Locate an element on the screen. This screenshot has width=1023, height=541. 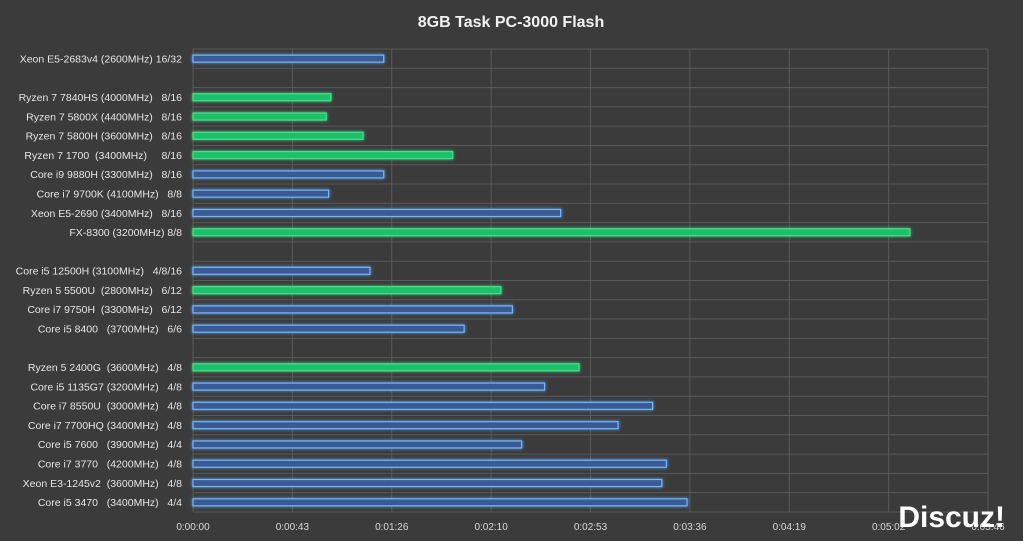
x-tick-label: 0:02:53 is located at coordinates (591, 527).